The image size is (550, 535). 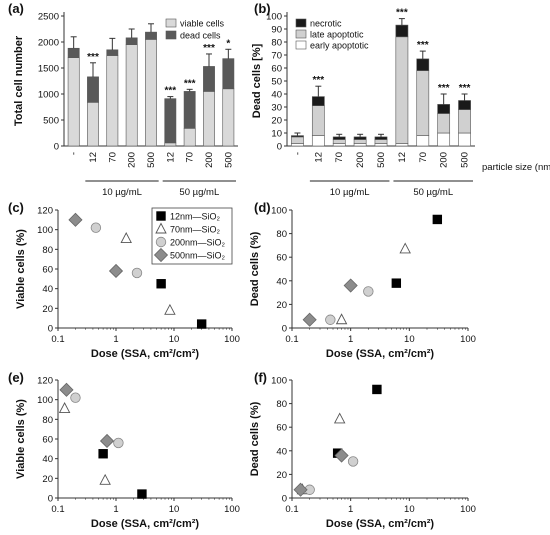 I want to click on y-tick-label: 500, so click(x=51, y=121).